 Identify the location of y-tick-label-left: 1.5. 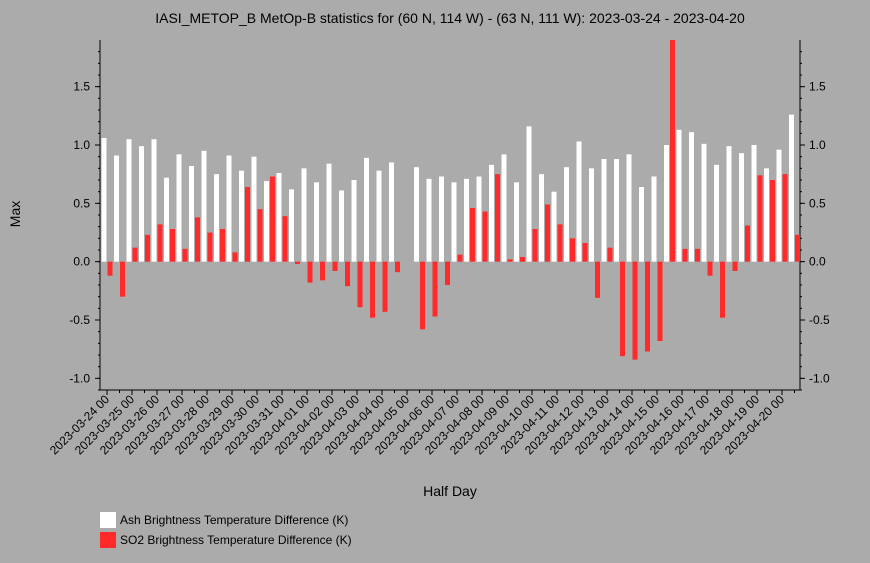
(81, 87).